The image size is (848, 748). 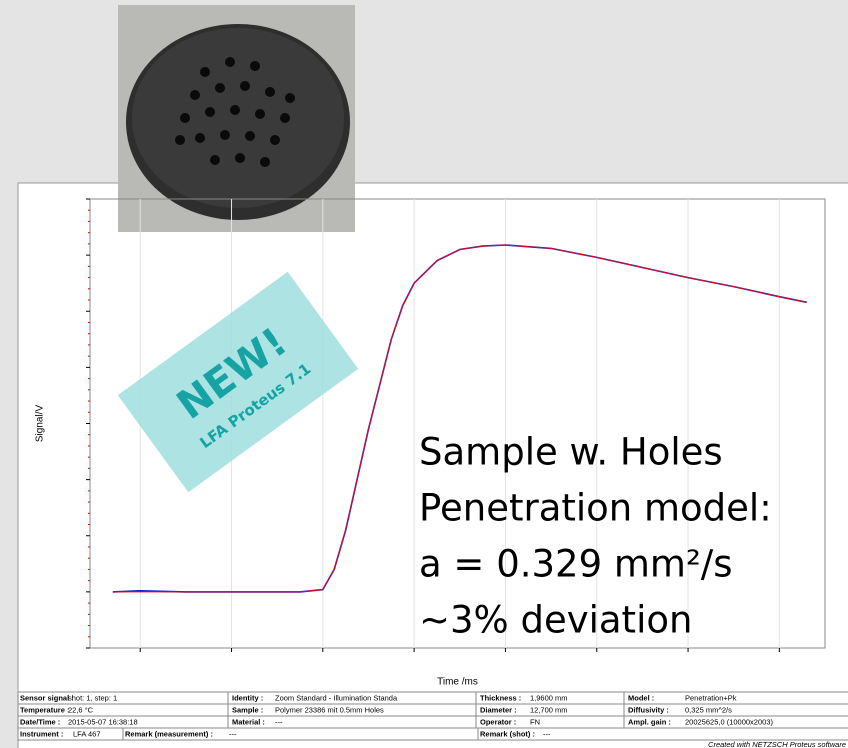 I want to click on info-label: Instrument :, so click(x=41, y=733).